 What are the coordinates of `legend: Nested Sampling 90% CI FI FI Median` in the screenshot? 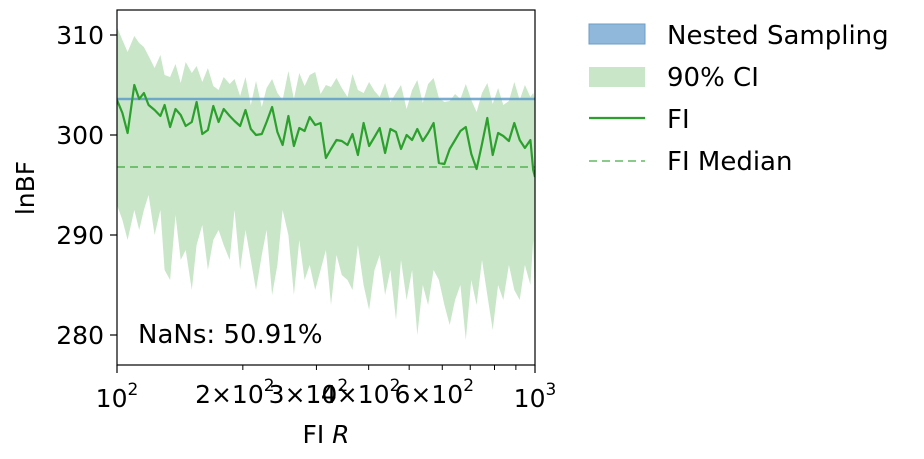 It's located at (738, 99).